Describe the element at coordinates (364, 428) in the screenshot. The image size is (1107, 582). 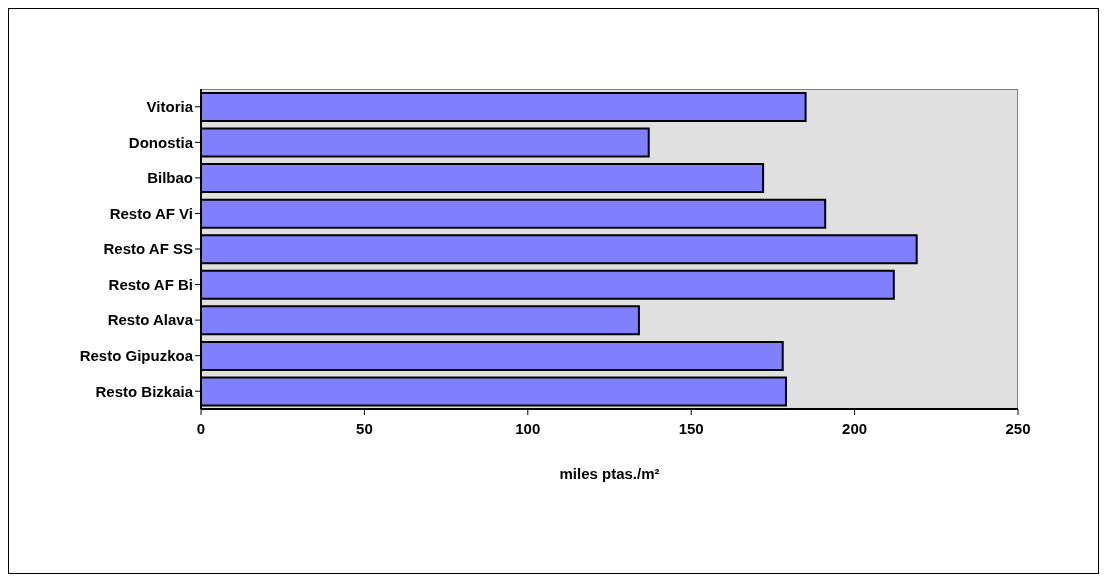
I see `x-tick-label: 50` at that location.